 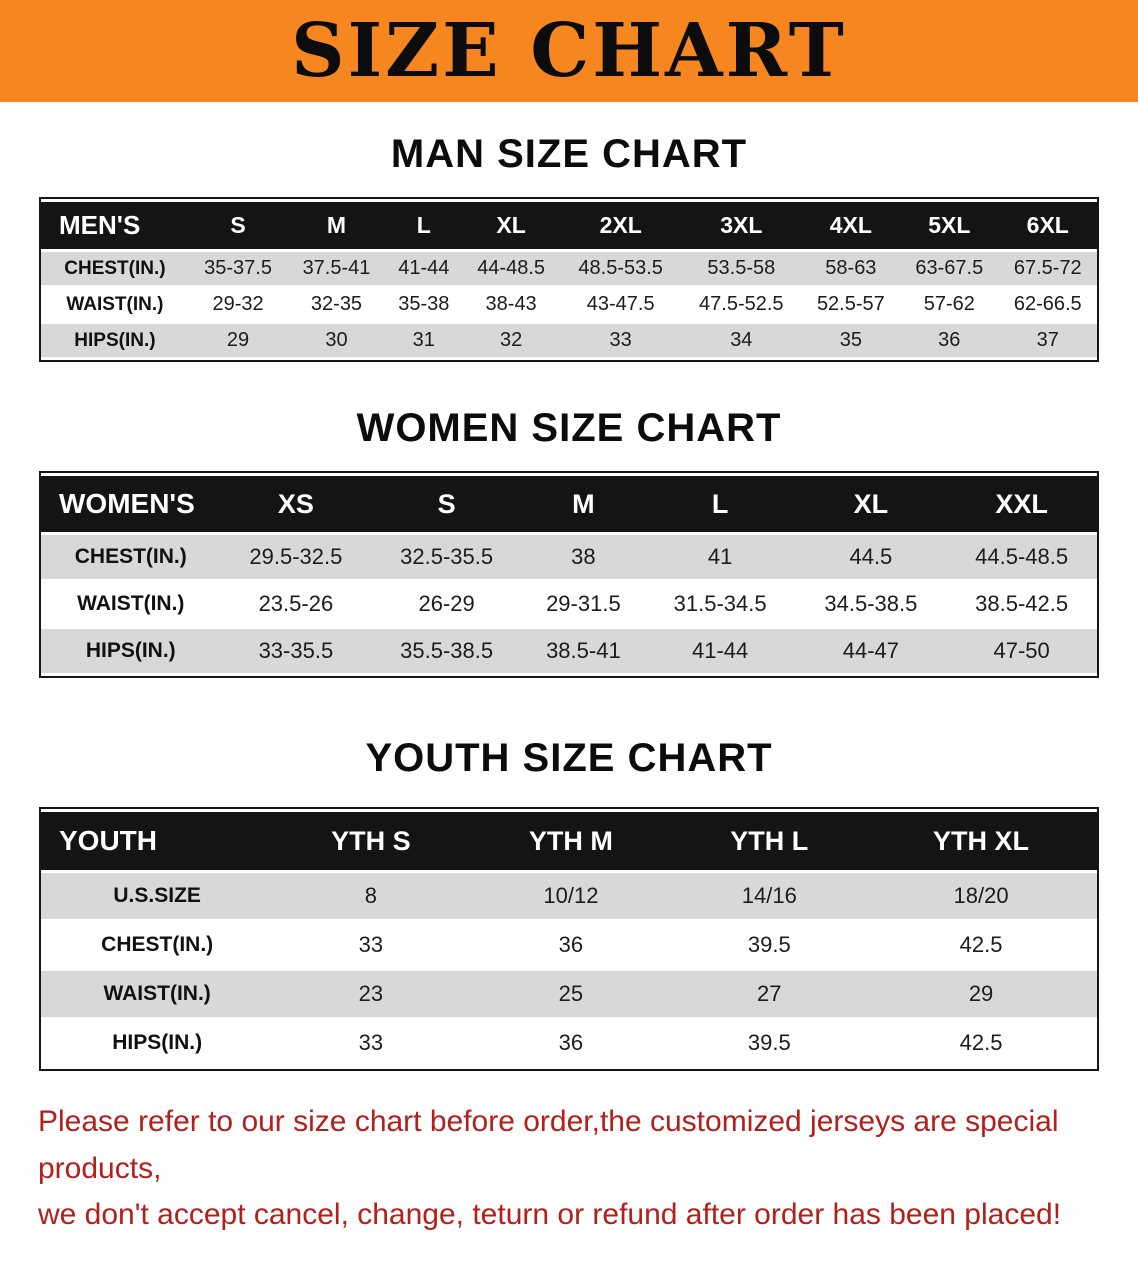 I want to click on value-cell: 41, so click(x=720, y=557).